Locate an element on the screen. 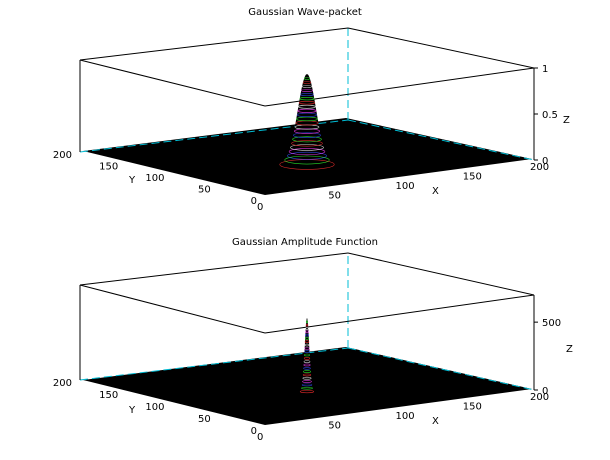 The height and width of the screenshot is (460, 610). z-tick-label: 500 is located at coordinates (551, 323).